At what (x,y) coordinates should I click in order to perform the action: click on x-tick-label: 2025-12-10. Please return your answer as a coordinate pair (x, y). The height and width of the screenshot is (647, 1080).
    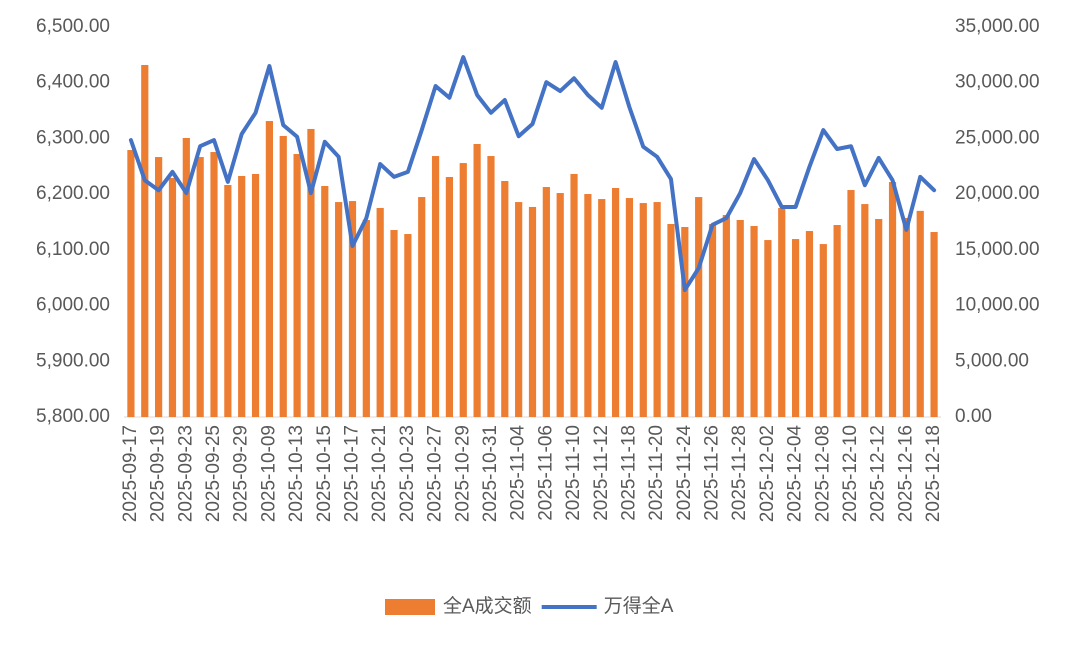
    Looking at the image, I should click on (850, 473).